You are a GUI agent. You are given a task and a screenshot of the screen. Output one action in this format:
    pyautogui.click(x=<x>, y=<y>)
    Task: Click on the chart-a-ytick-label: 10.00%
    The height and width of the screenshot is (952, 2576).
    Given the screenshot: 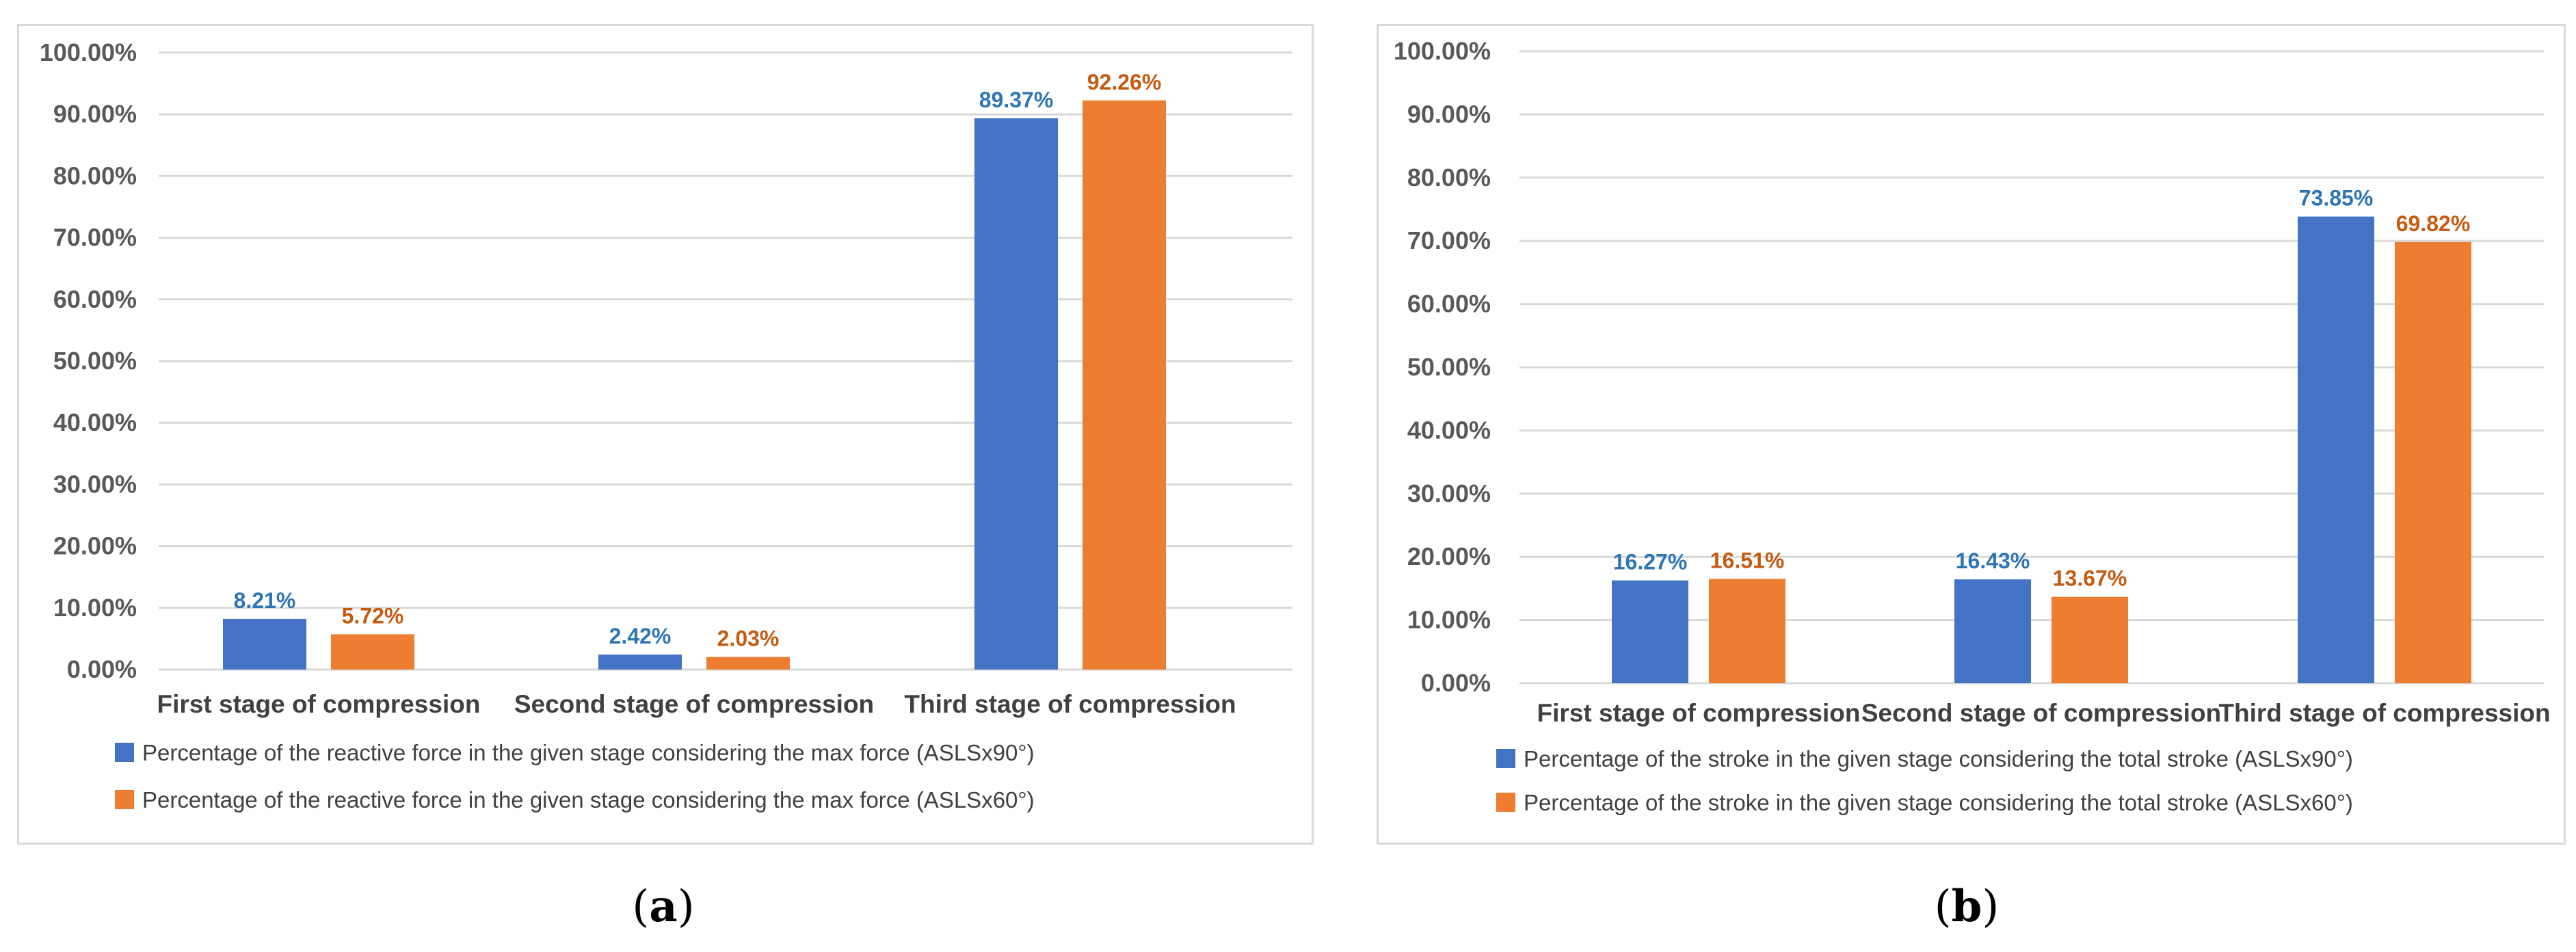 What is the action you would take?
    pyautogui.click(x=95, y=608)
    